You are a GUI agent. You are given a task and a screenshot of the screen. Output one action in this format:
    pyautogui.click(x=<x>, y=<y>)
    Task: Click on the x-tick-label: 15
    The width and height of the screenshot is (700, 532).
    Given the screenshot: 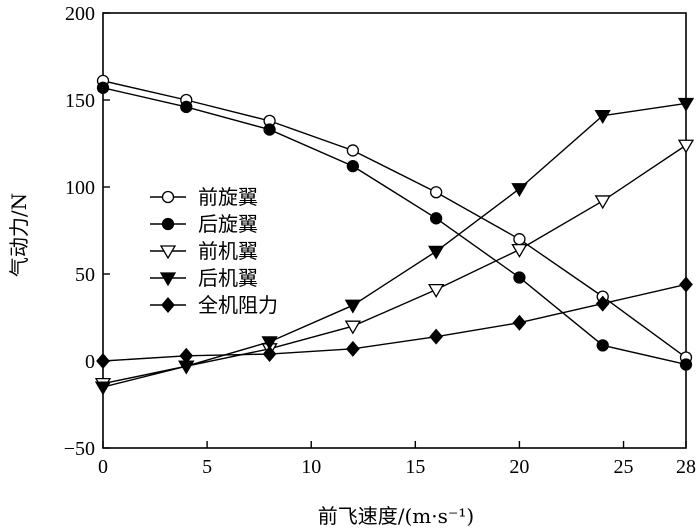 What is the action you would take?
    pyautogui.click(x=415, y=467)
    